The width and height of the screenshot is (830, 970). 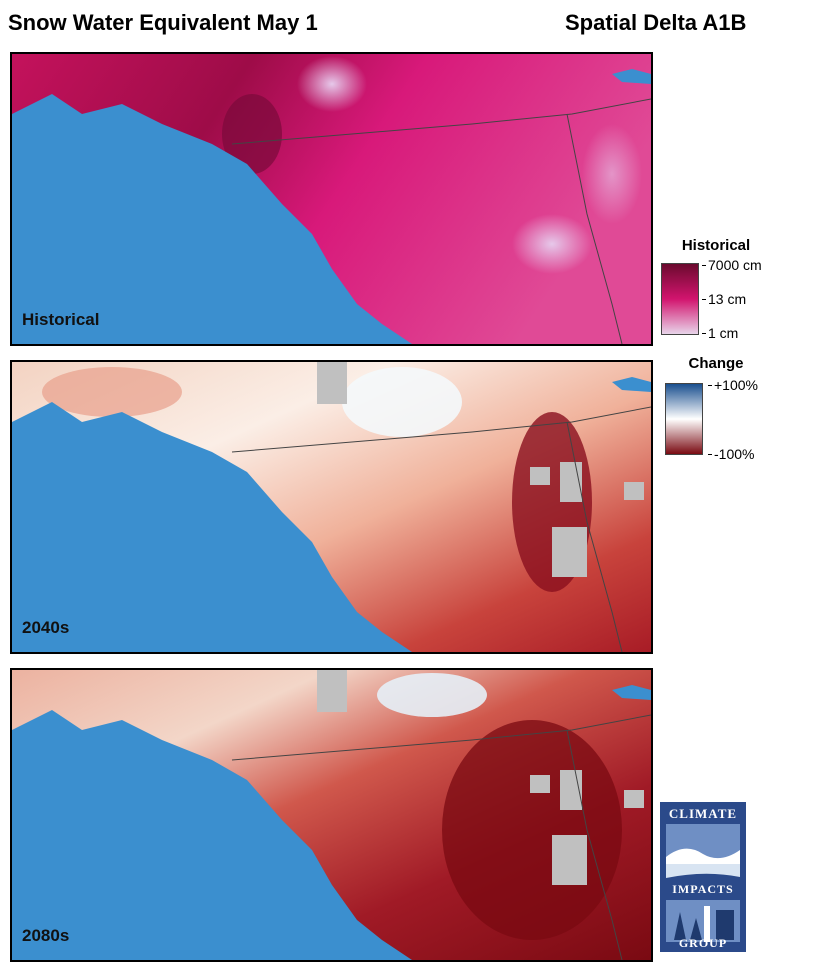 I want to click on change-legend-title: Change, so click(x=716, y=363).